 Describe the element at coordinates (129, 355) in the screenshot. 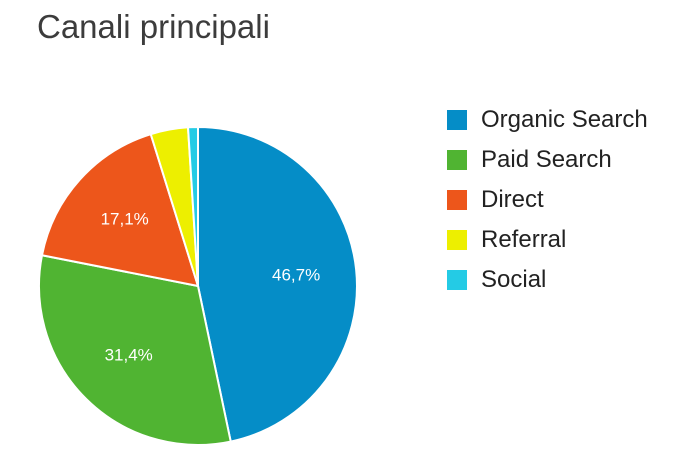

I see `slice-value-label-paid-search: 31,4%` at that location.